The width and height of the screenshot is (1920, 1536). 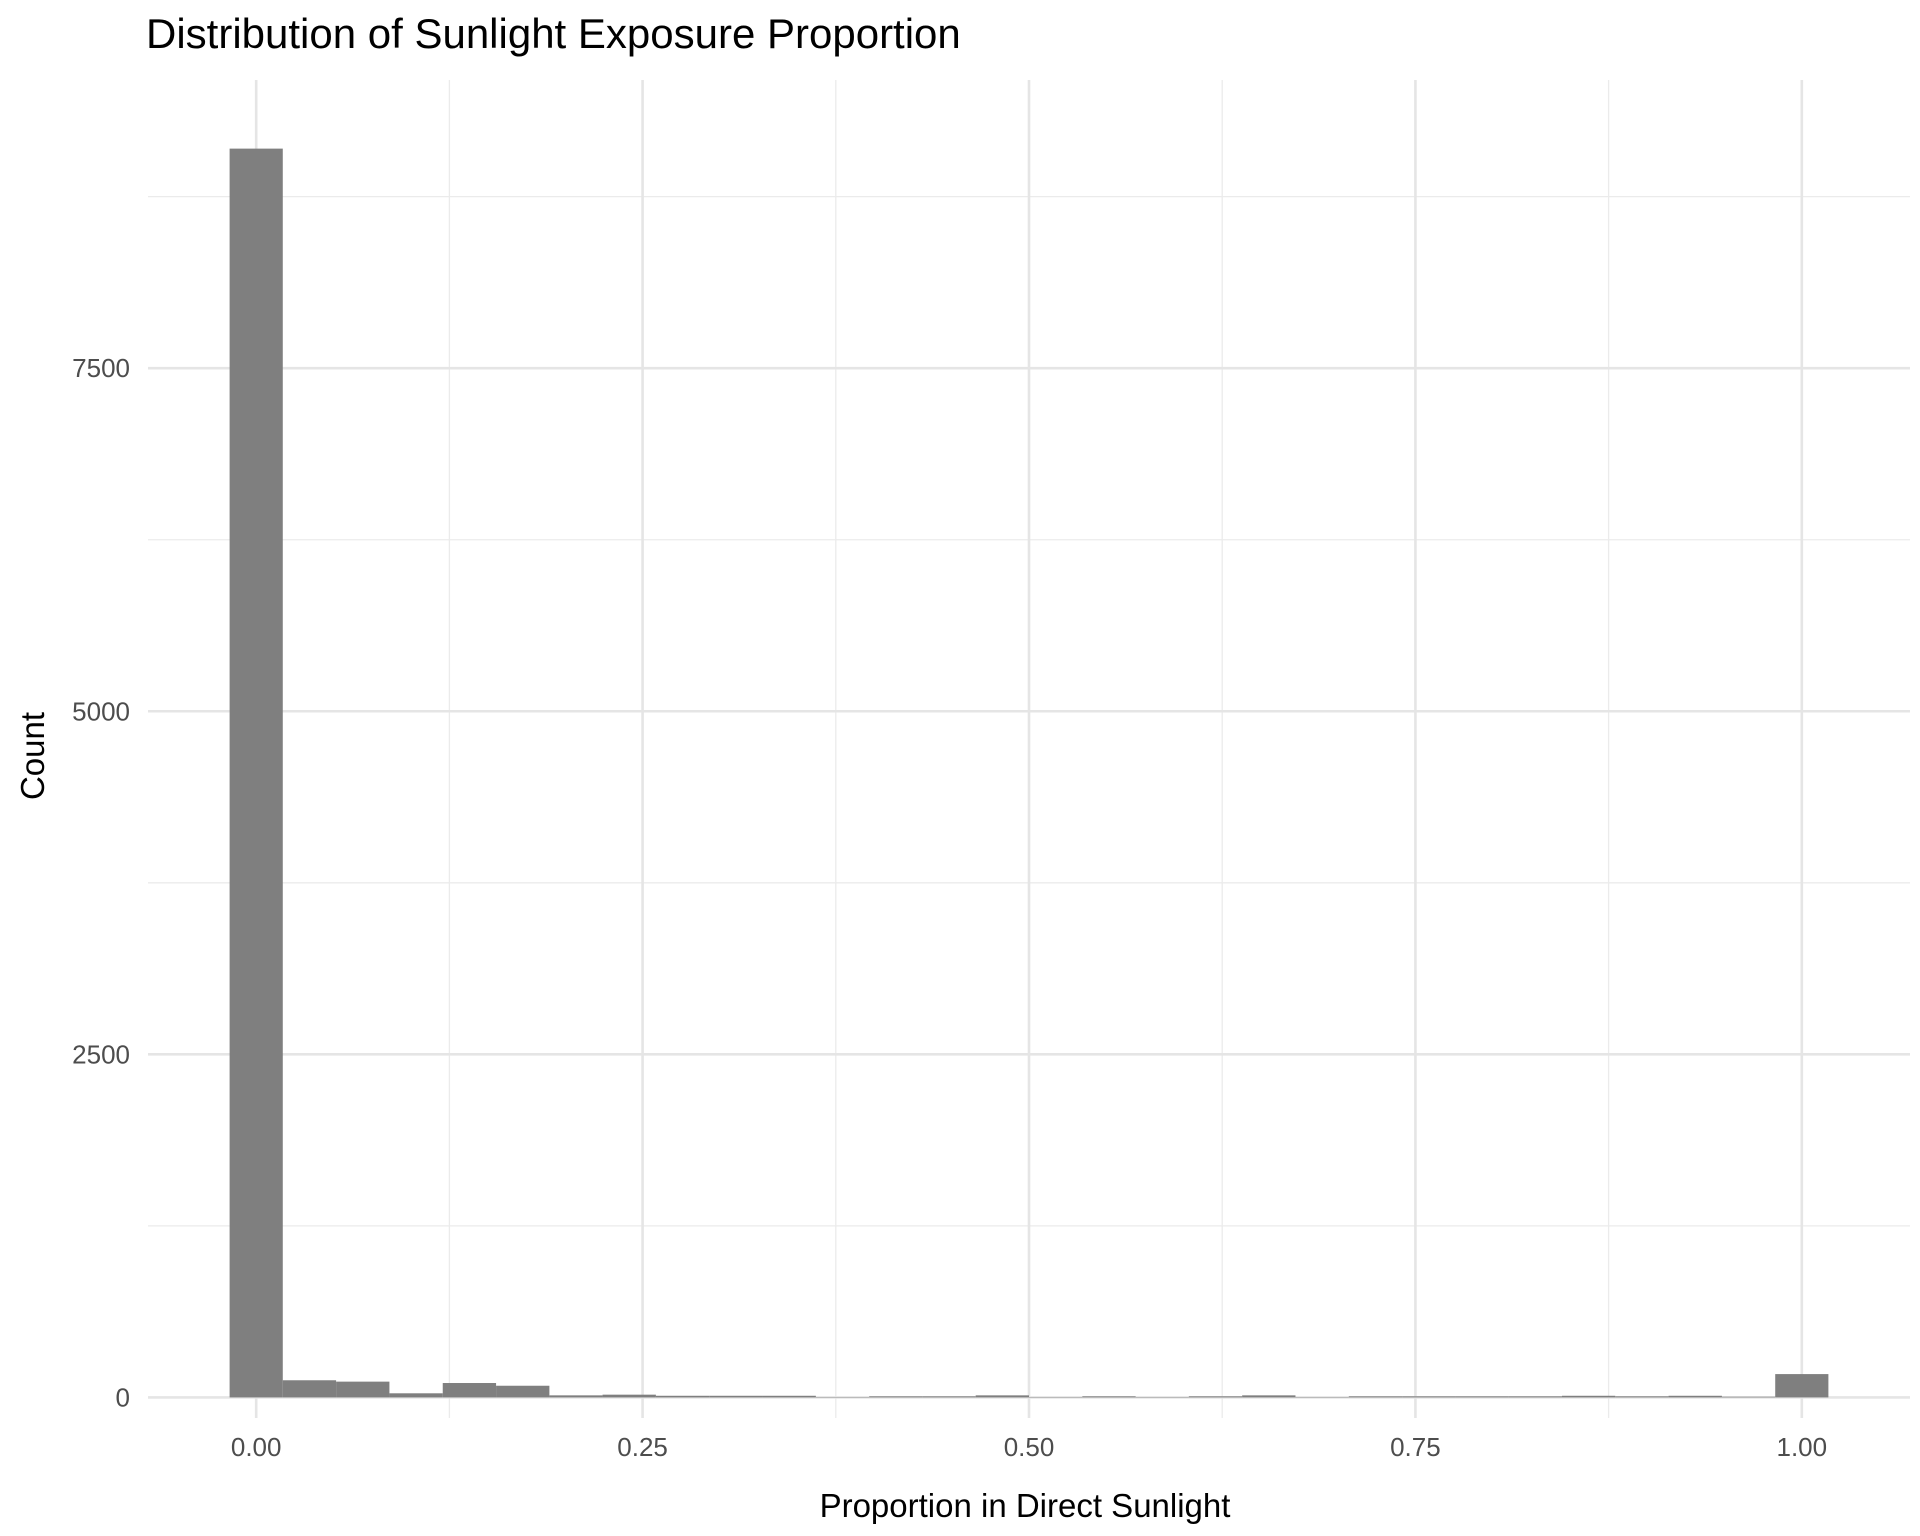 What do you see at coordinates (101, 1054) in the screenshot?
I see `y-tick-label: 2500` at bounding box center [101, 1054].